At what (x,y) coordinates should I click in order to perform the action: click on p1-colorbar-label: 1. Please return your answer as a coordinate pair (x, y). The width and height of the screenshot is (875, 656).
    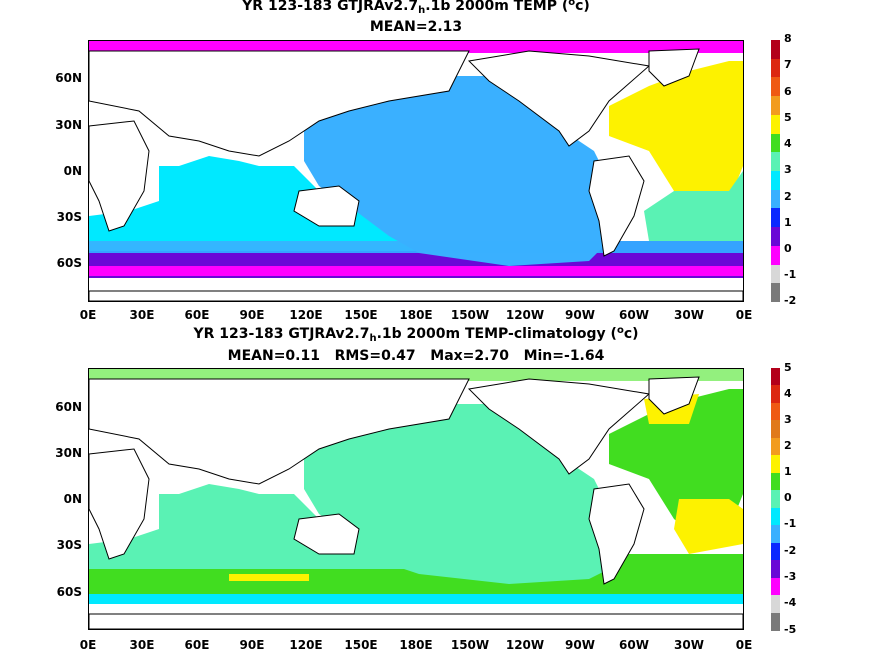
    Looking at the image, I should click on (788, 222).